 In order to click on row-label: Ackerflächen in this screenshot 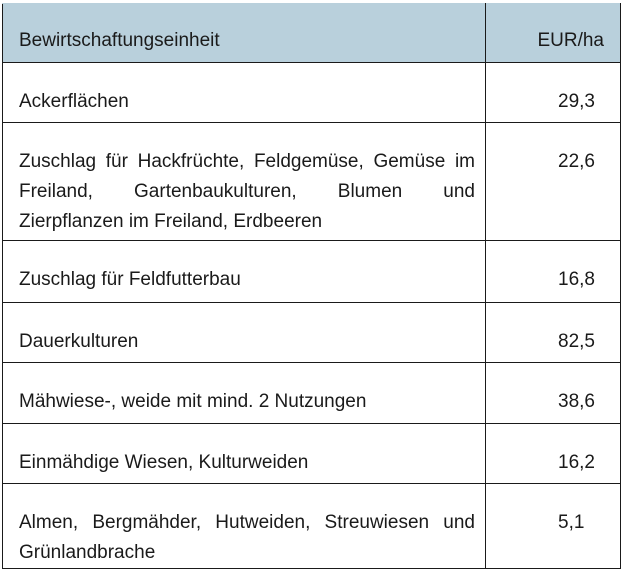, I will do `click(74, 101)`.